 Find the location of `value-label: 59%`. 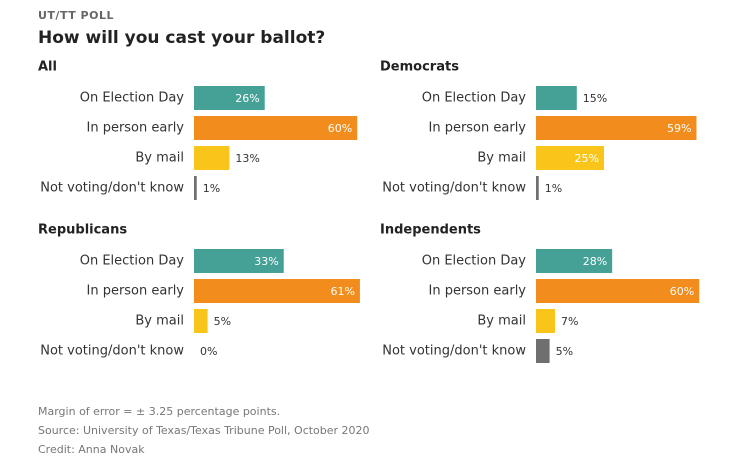

value-label: 59% is located at coordinates (679, 128).